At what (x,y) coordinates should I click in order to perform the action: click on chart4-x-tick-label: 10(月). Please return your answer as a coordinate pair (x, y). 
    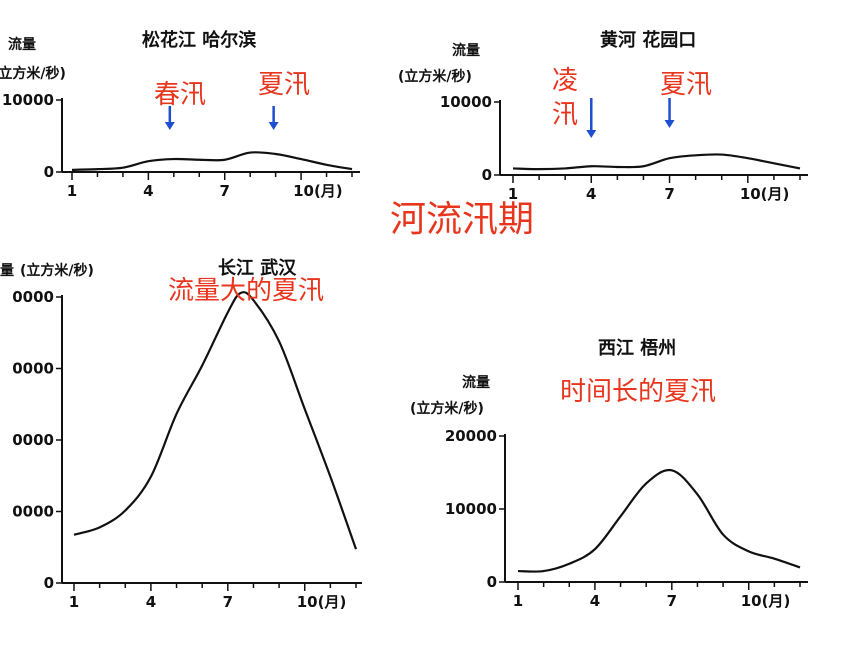
    Looking at the image, I should click on (766, 601).